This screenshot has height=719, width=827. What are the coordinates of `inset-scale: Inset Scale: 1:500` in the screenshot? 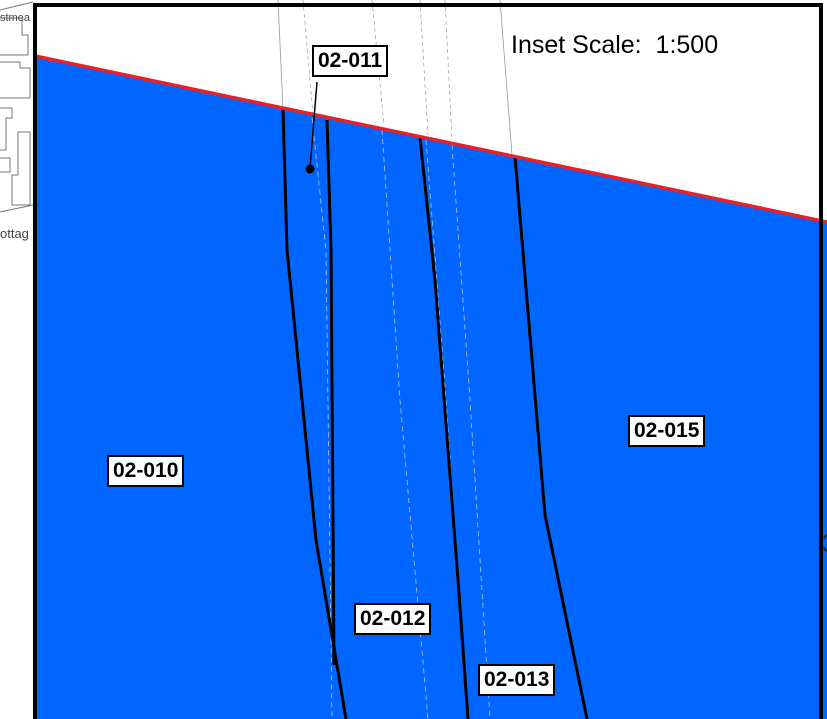 It's located at (614, 45).